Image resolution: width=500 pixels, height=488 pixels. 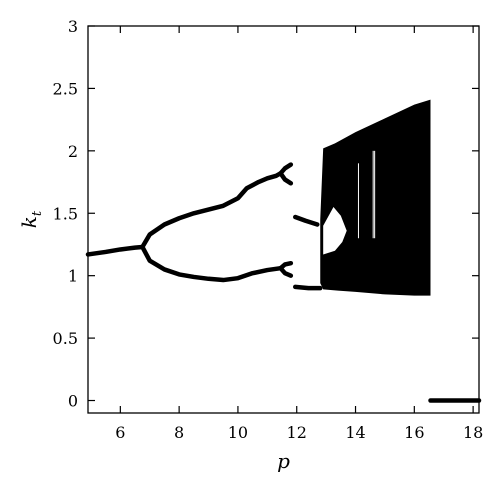 What do you see at coordinates (414, 432) in the screenshot?
I see `x-tick-label: 16` at bounding box center [414, 432].